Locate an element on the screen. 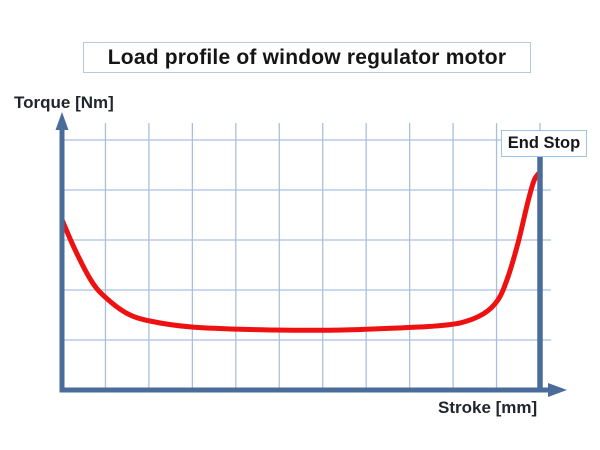  x-axis-arrow-icon is located at coordinates (557, 390).